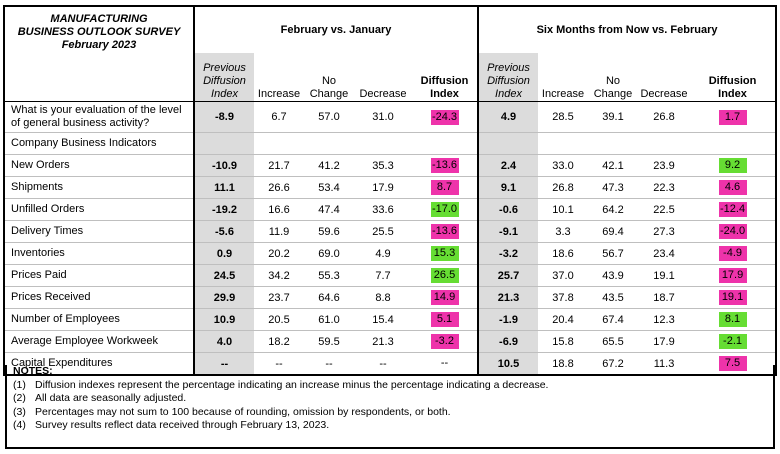 This screenshot has height=454, width=780. I want to click on section-prev-future-blank, so click(508, 143).